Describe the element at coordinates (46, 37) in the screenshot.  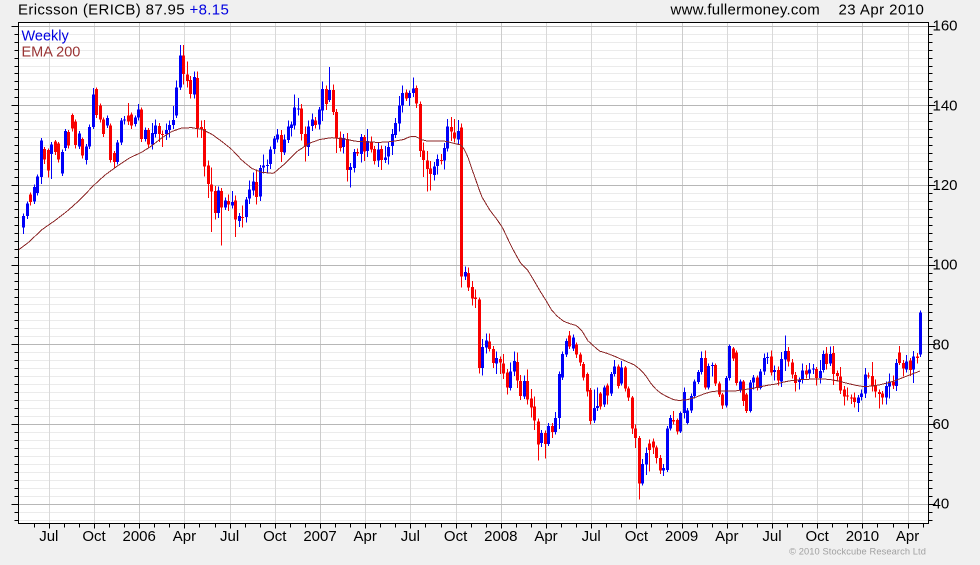
I see `svg-text: Weekly` at that location.